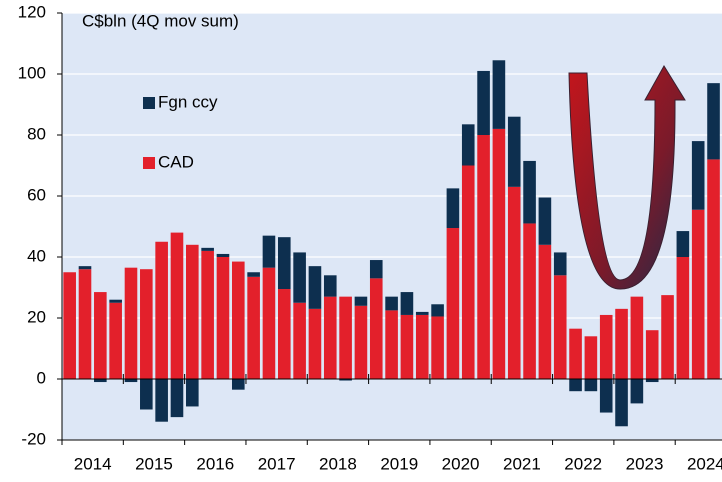  What do you see at coordinates (160, 20) in the screenshot?
I see `y-axis-label: C$bln (4Q mov sum)` at bounding box center [160, 20].